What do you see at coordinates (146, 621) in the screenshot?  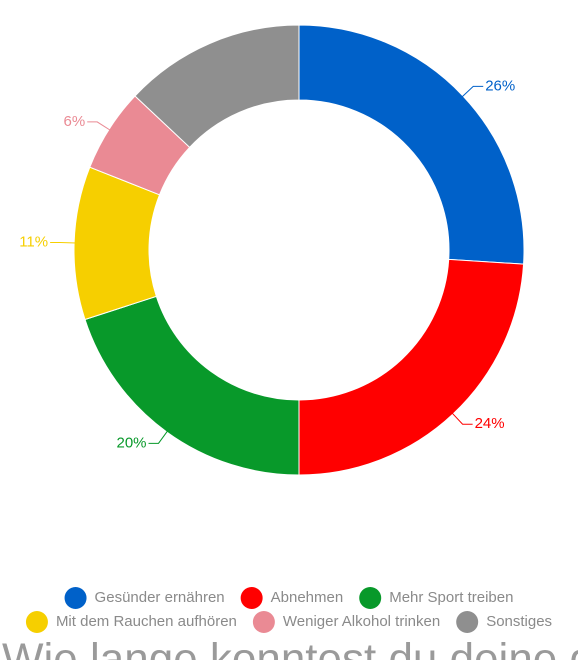 I see `legend-label: Mit dem Rauchen aufhören` at bounding box center [146, 621].